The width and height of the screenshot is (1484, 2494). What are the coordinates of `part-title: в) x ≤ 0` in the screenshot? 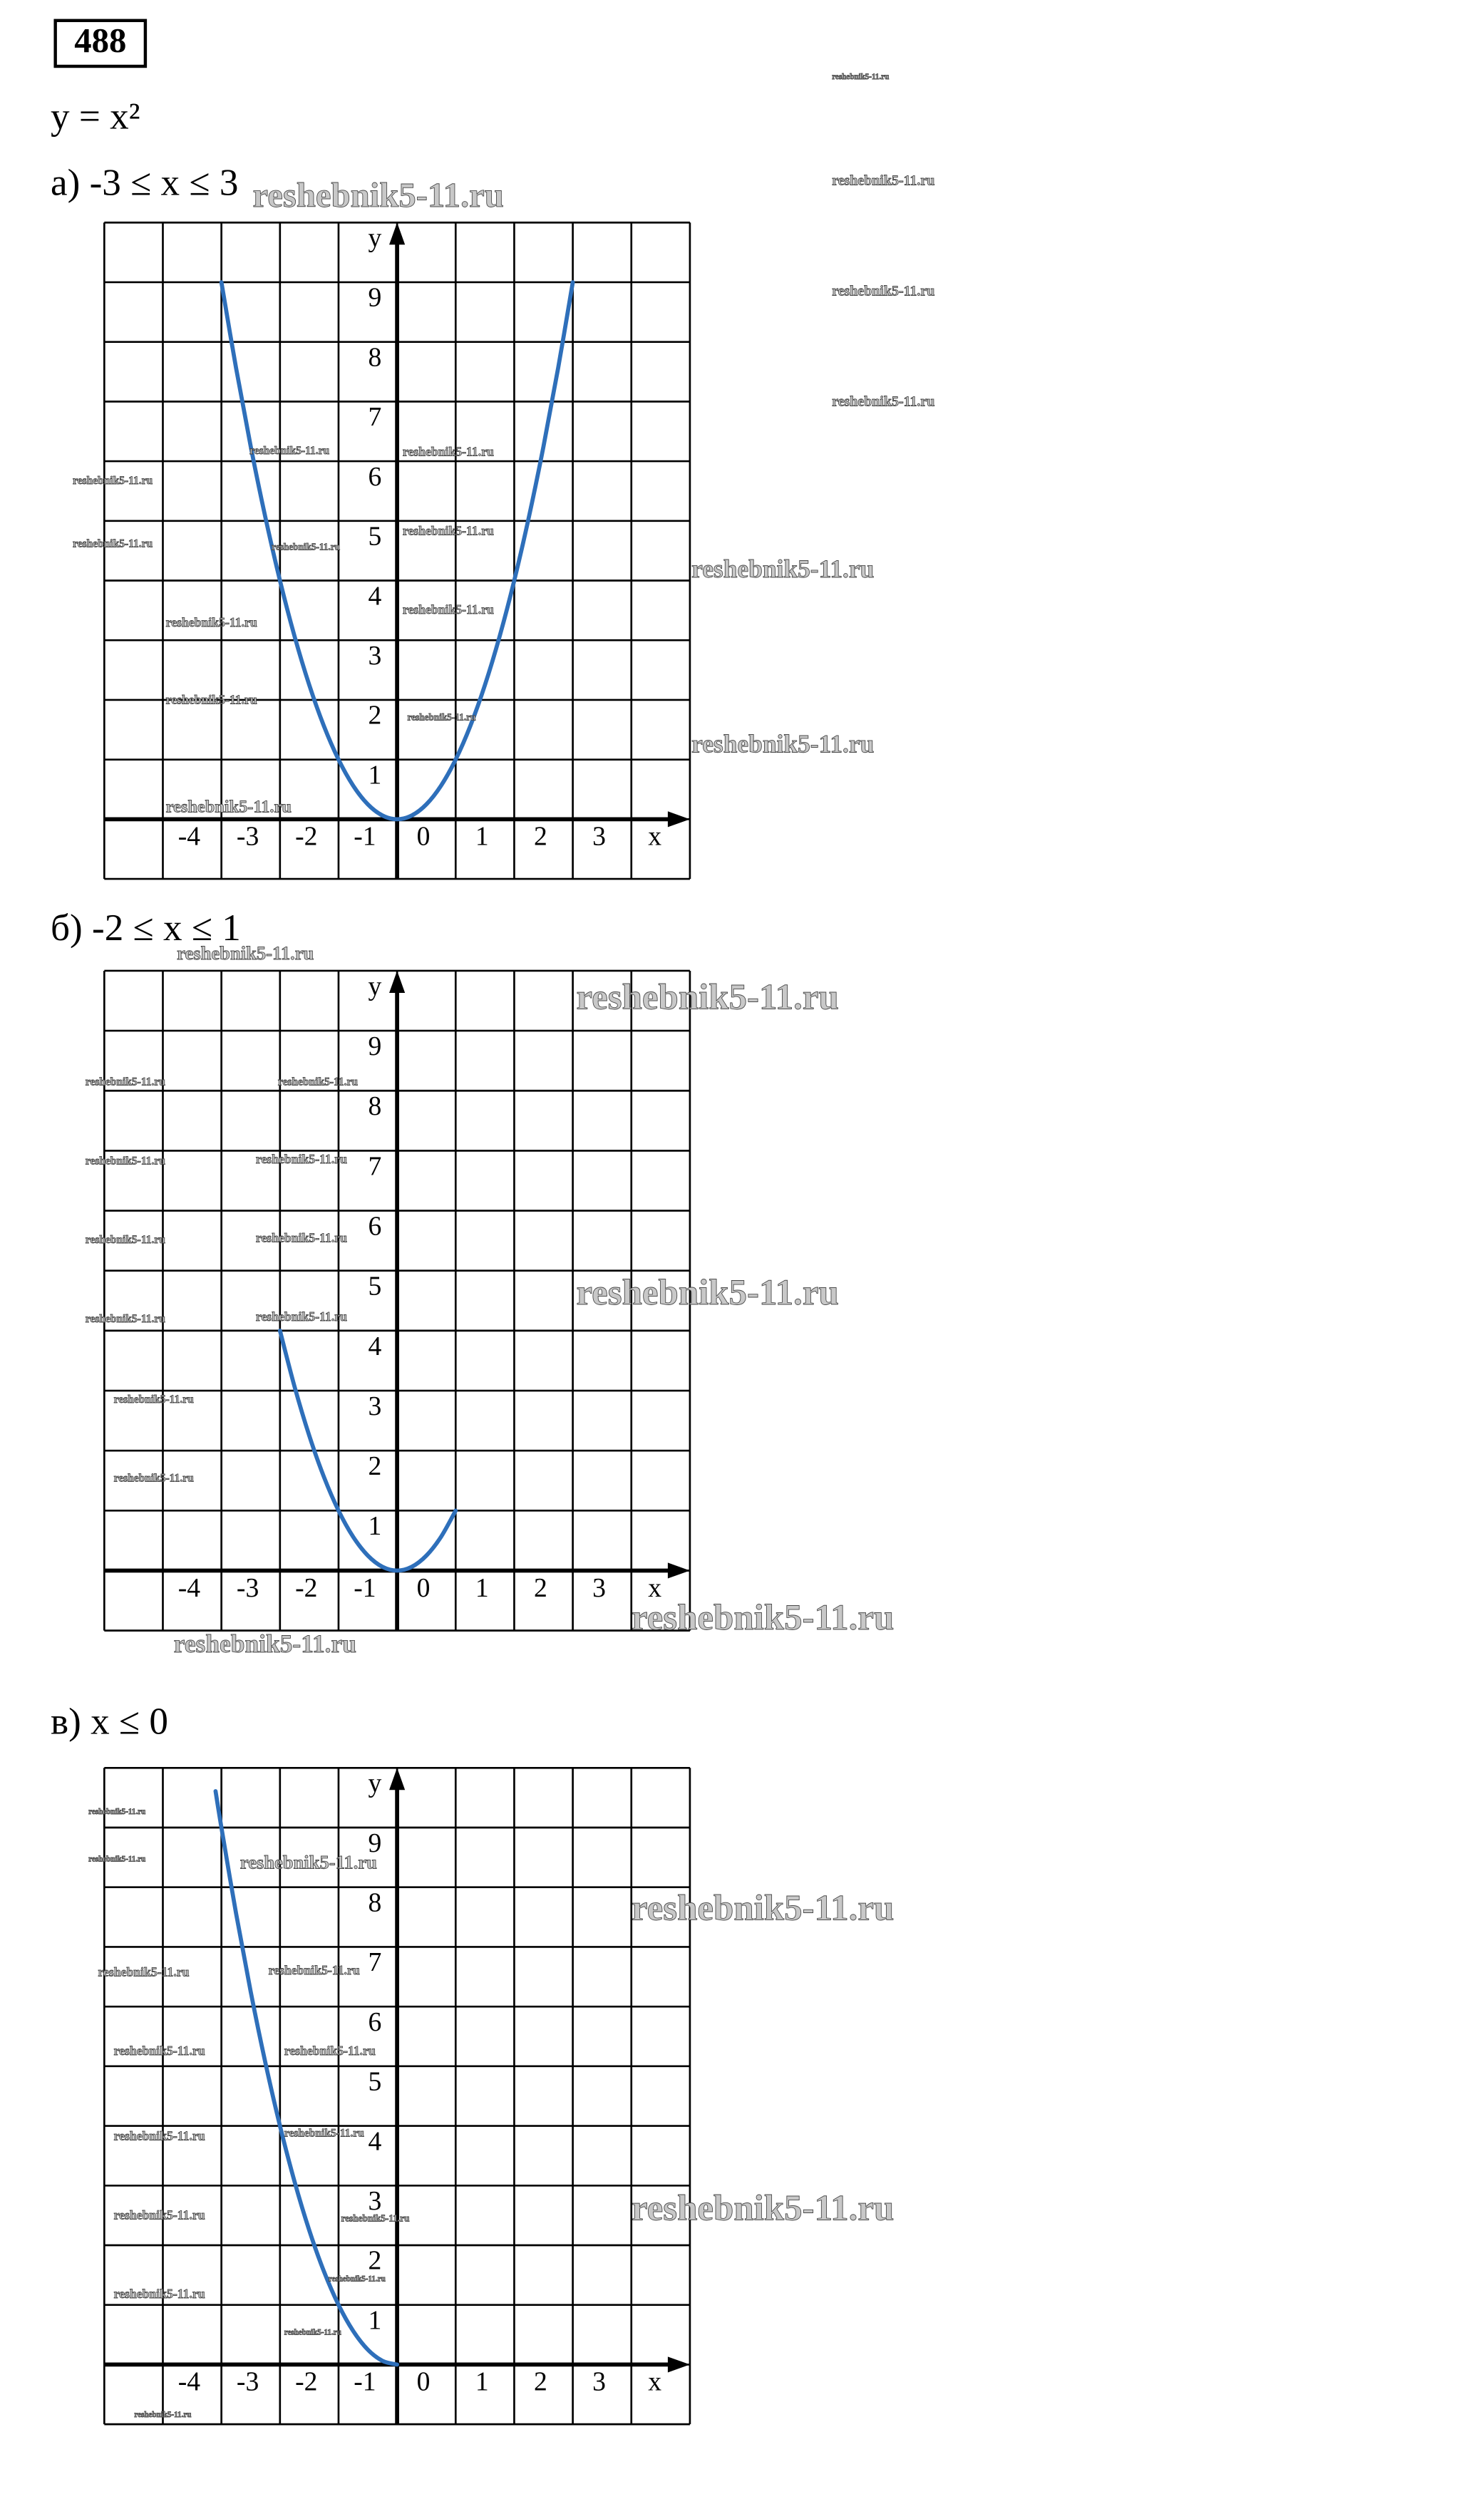 It's located at (109, 1722).